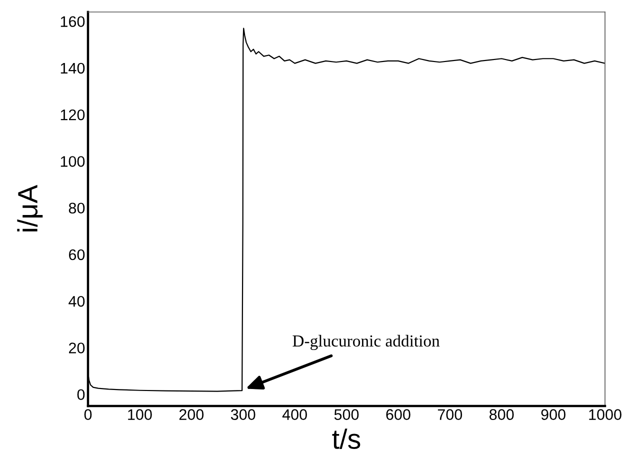  What do you see at coordinates (366, 342) in the screenshot?
I see `annotation: D-glucuronic addition` at bounding box center [366, 342].